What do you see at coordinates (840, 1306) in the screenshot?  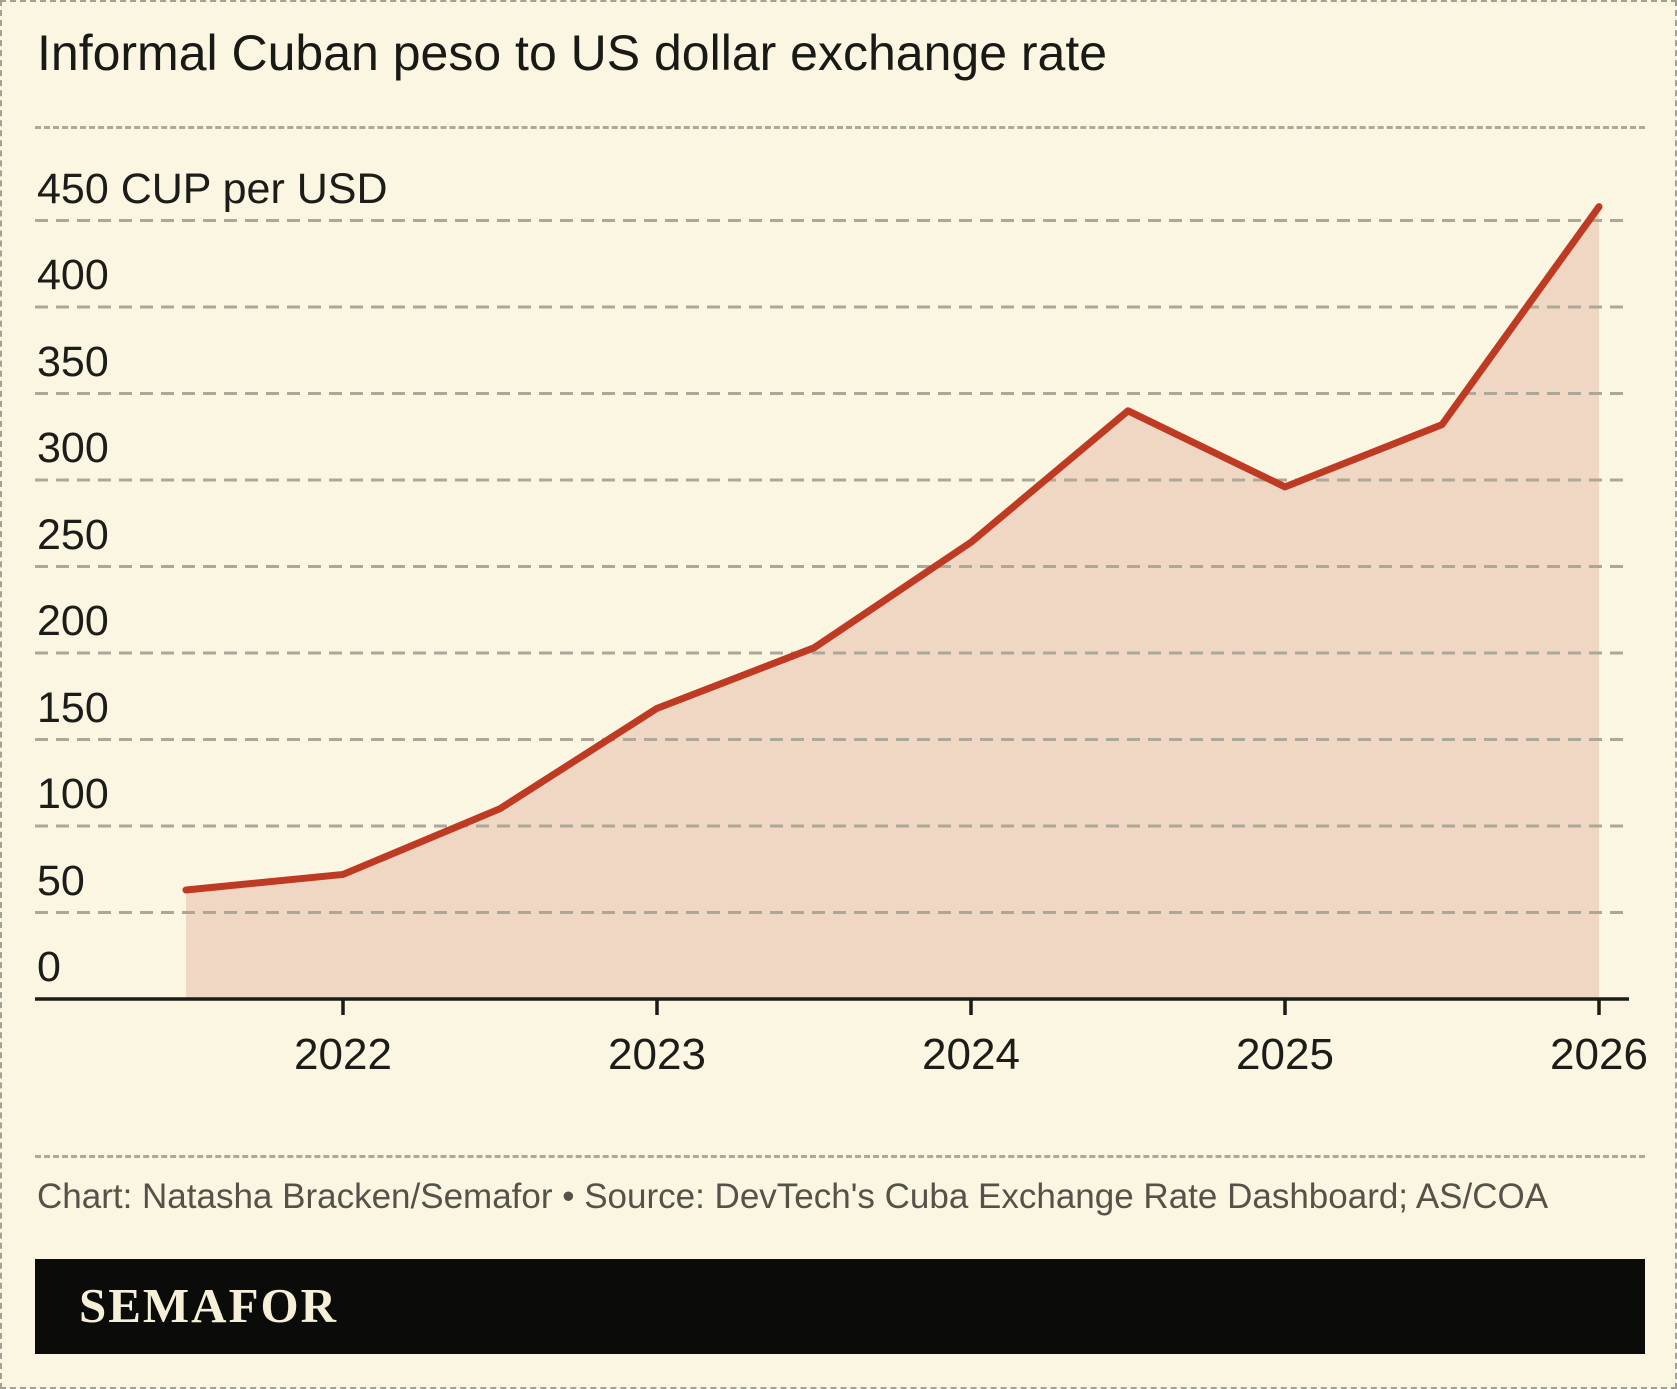 I see `brand-bar: SEMAFOR` at bounding box center [840, 1306].